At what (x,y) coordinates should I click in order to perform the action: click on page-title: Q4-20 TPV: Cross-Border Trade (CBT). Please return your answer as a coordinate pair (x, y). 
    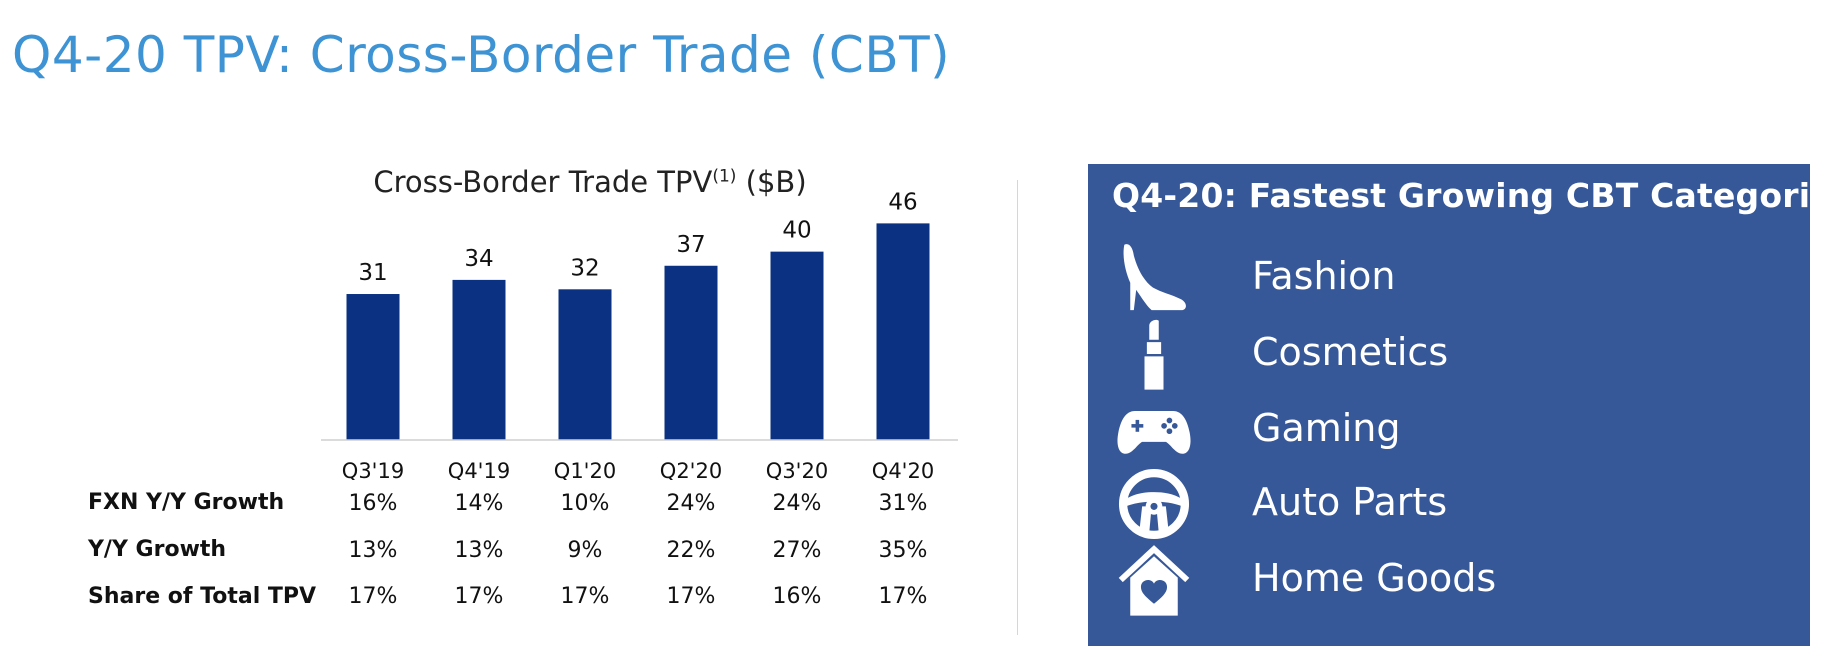
    Looking at the image, I should click on (481, 55).